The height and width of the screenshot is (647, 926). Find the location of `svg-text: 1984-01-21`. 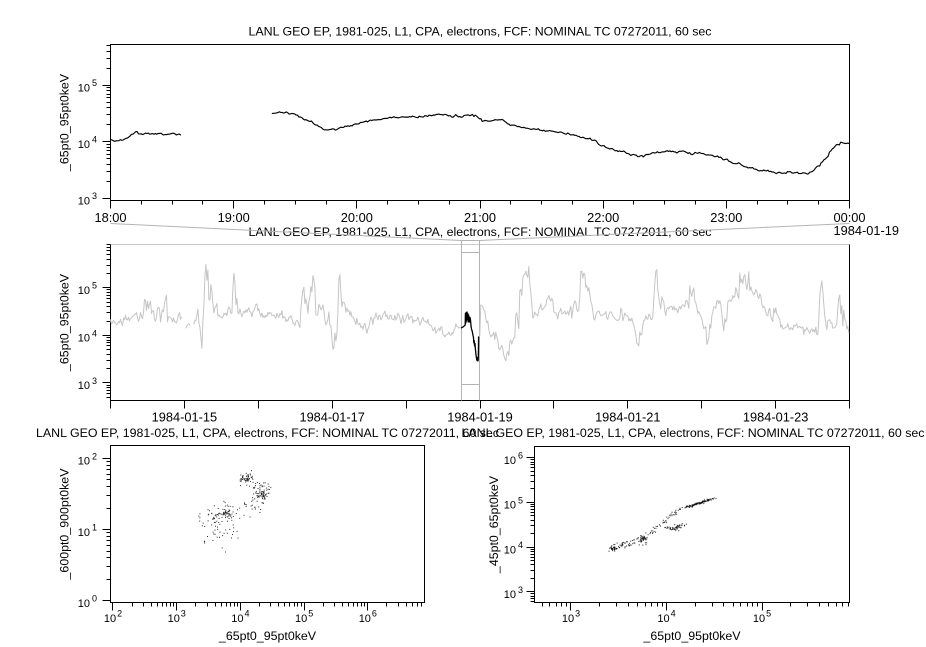

svg-text: 1984-01-21 is located at coordinates (627, 417).